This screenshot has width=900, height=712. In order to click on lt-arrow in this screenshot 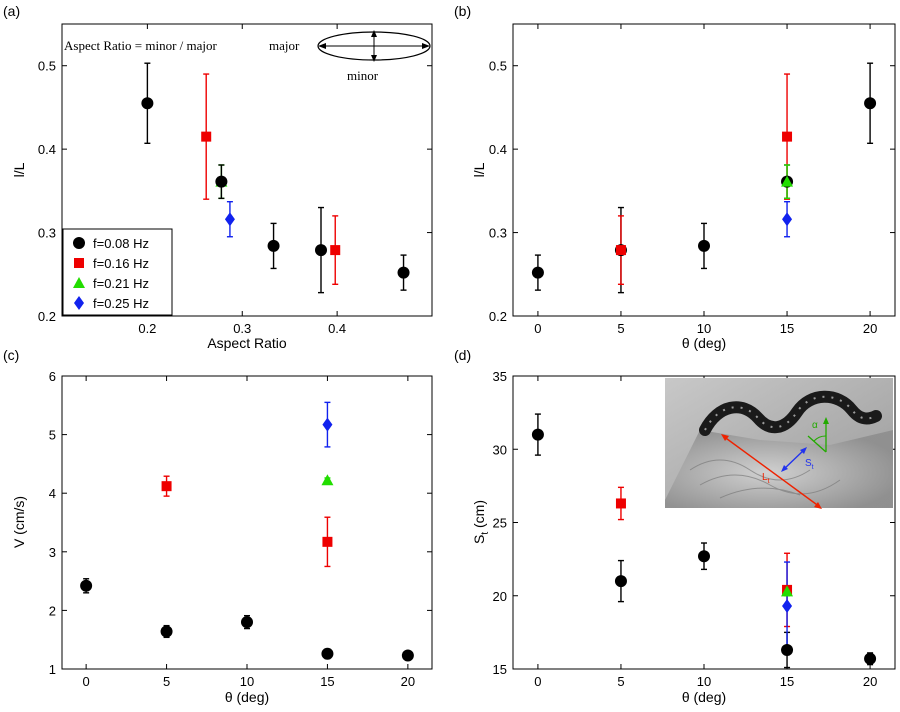, I will do `click(771, 471)`.